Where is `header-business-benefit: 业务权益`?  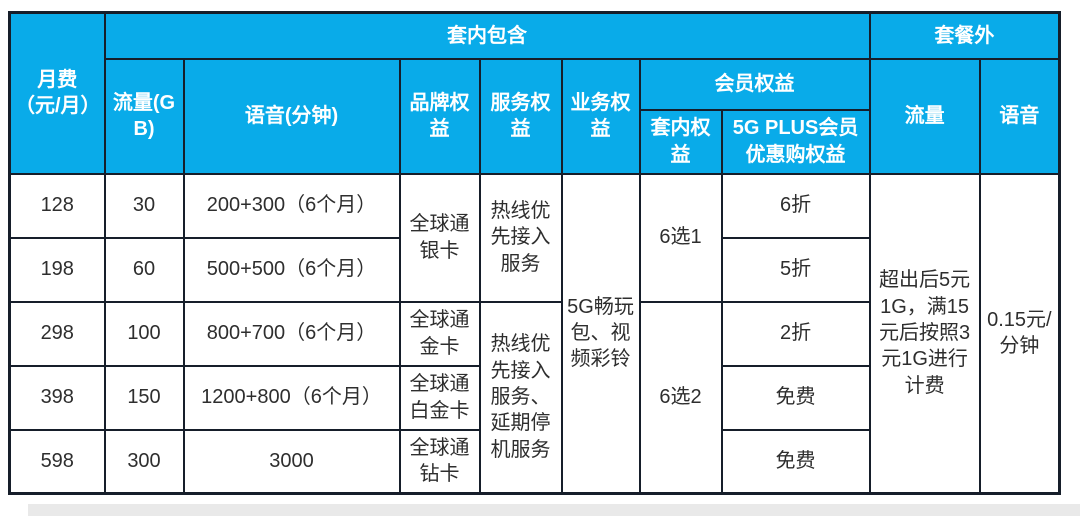
header-business-benefit: 业务权益 is located at coordinates (600, 116).